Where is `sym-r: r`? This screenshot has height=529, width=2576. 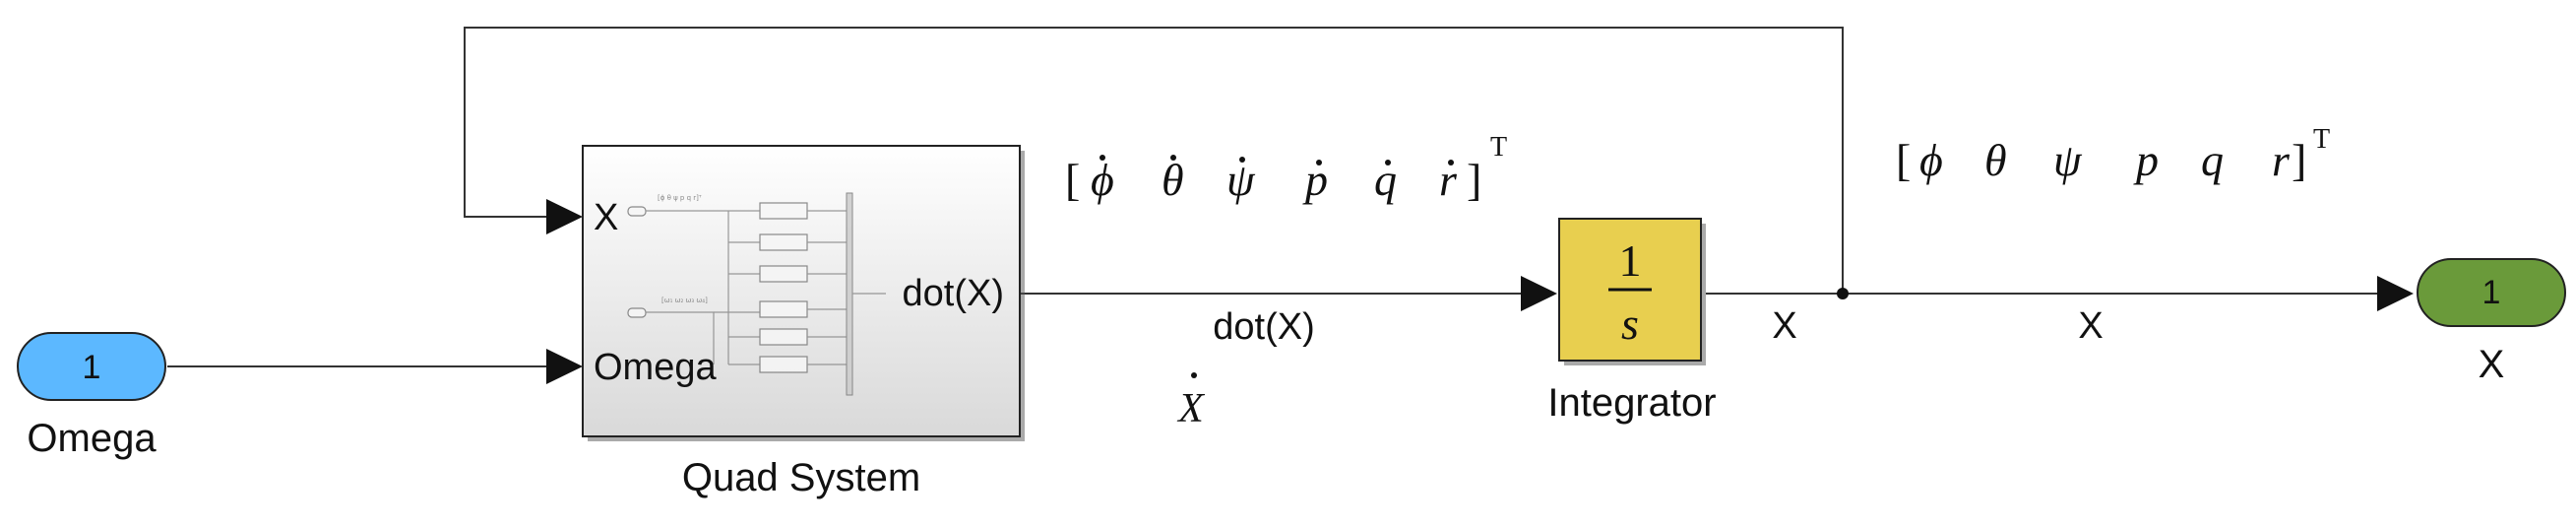 sym-r: r is located at coordinates (2281, 160).